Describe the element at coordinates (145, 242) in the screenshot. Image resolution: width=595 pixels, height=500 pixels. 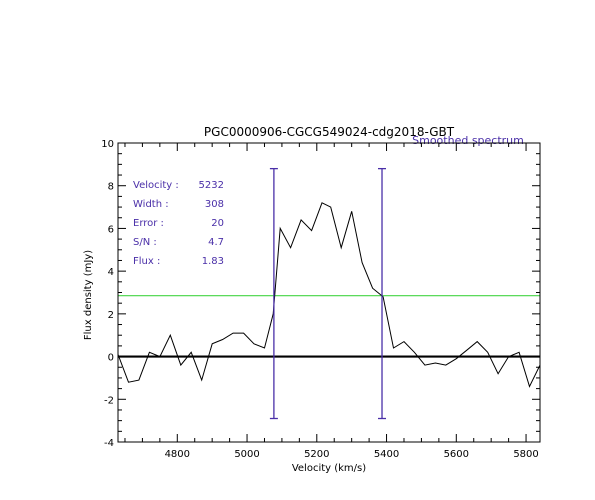
I see `annotation-label: S/N :` at that location.